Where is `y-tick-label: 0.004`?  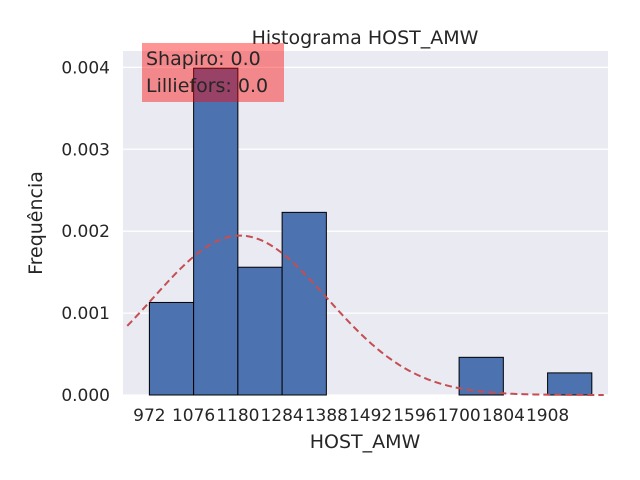
y-tick-label: 0.004 is located at coordinates (85, 68).